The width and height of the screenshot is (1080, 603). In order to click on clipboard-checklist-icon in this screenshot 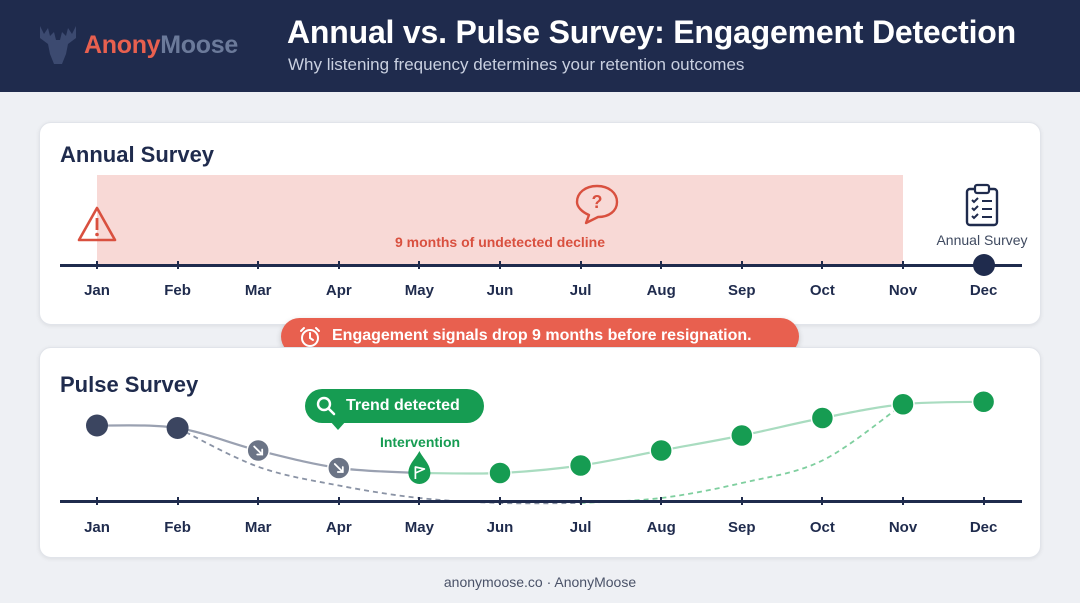, I will do `click(982, 205)`.